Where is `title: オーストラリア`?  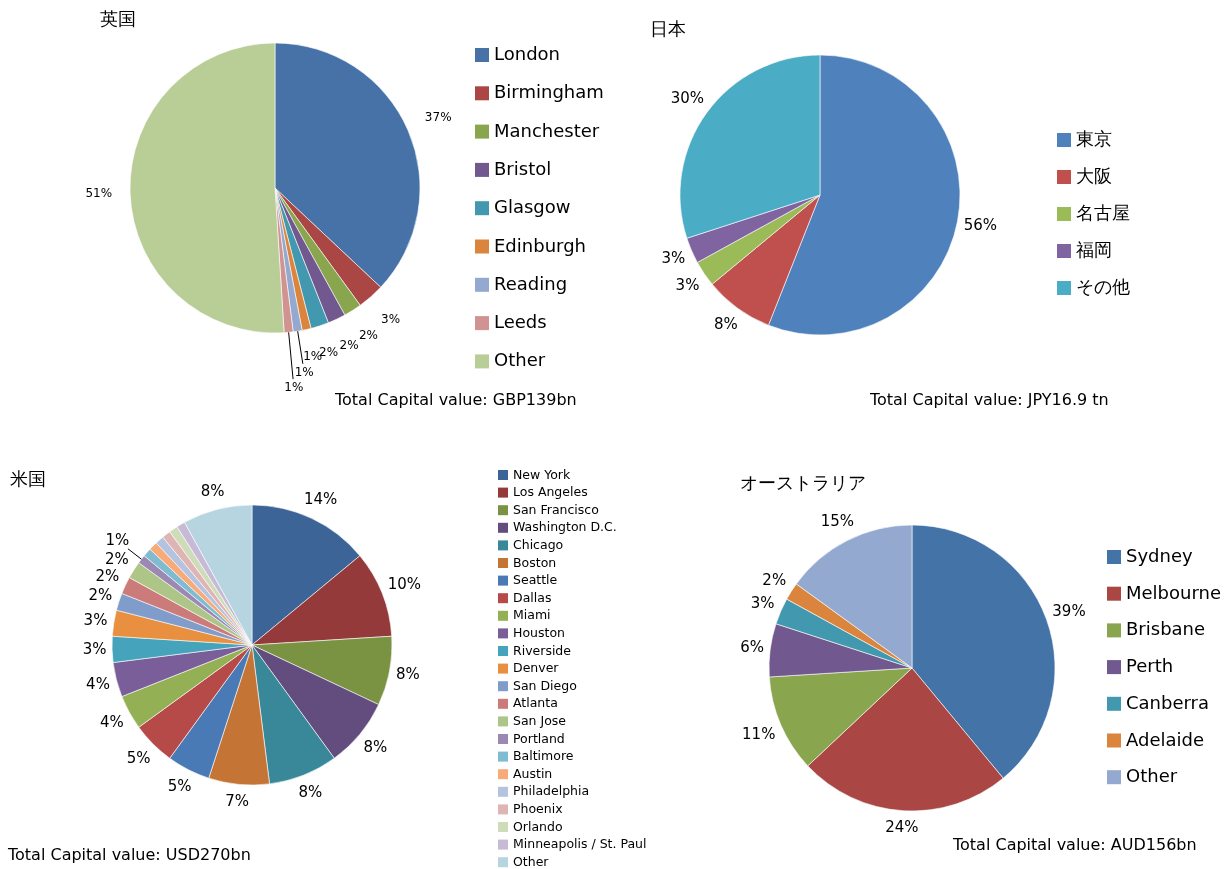
title: オーストラリア is located at coordinates (803, 482).